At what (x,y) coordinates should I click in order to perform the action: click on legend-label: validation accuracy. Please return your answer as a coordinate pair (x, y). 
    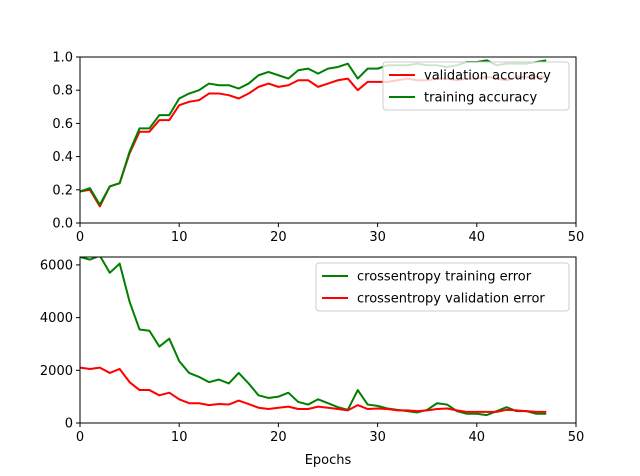
    Looking at the image, I should click on (487, 76).